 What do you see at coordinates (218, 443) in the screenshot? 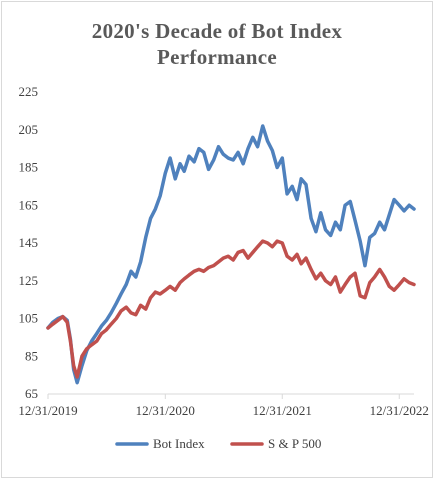
I see `legend: Bot Index S & P 500` at bounding box center [218, 443].